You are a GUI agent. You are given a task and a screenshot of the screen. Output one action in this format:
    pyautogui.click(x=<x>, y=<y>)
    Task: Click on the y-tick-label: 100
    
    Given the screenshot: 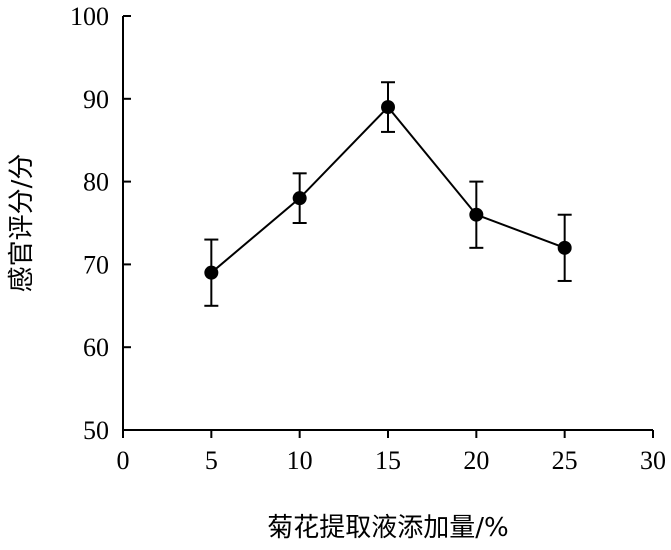 What is the action you would take?
    pyautogui.click(x=89, y=16)
    